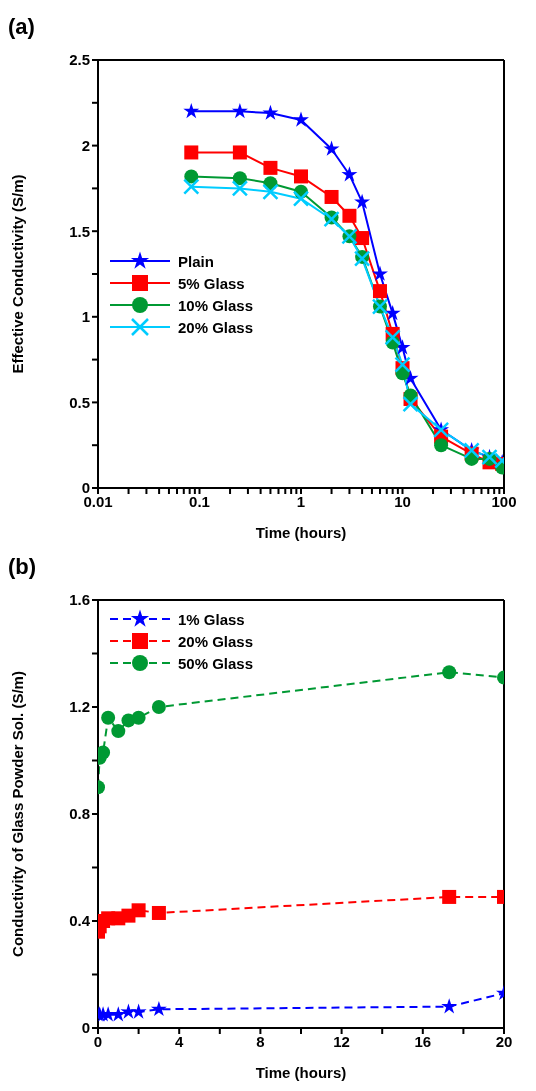 The image size is (536, 1091). What do you see at coordinates (79, 707) in the screenshot?
I see `y-tick-label: 1.2` at bounding box center [79, 707].